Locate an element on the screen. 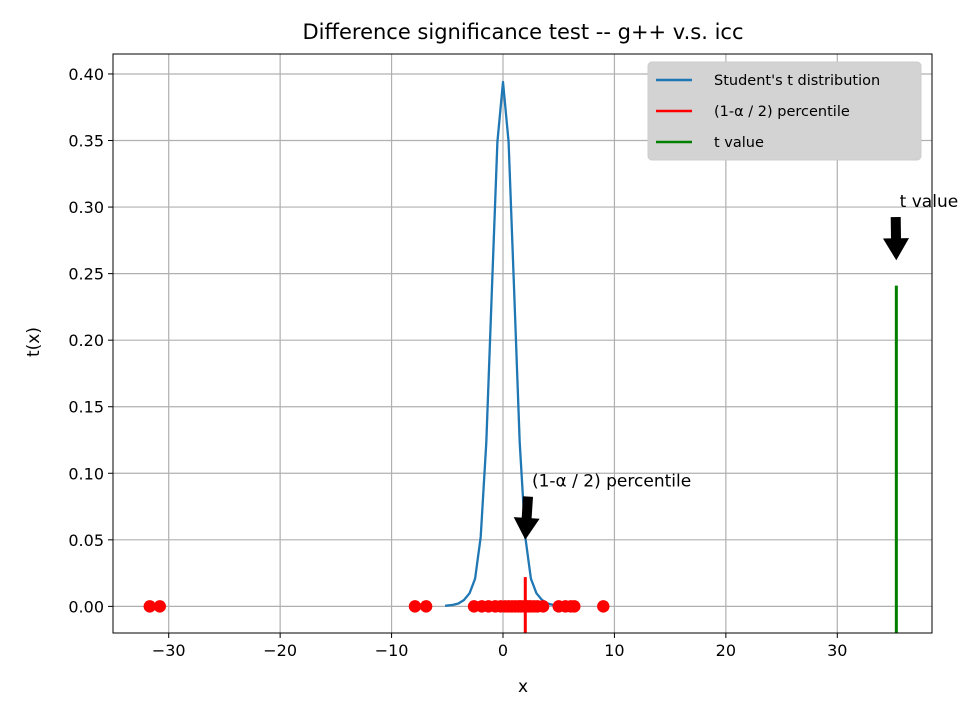 This screenshot has height=720, width=960. y-tick-label: 0.25 is located at coordinates (86, 274).